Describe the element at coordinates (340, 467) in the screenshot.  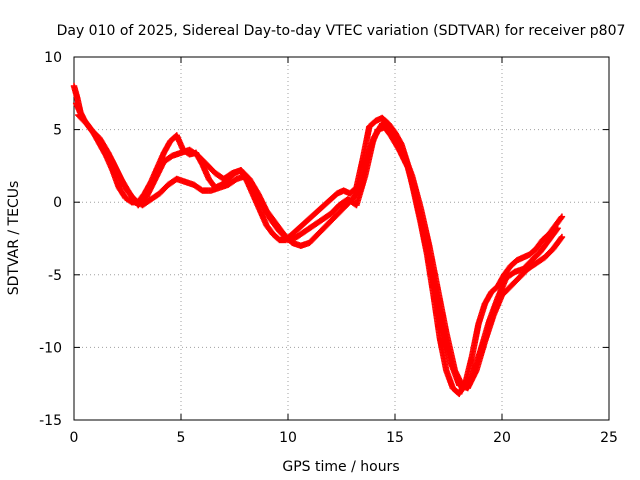
I see `x-axis-label: GPS time / hours` at that location.